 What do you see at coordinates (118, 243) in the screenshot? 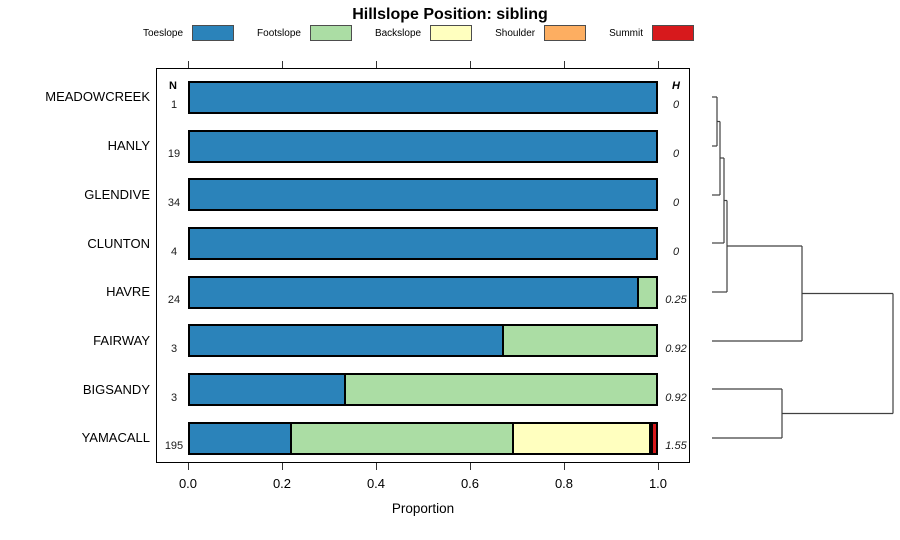
I see `y-axis-label: CLUNTON` at bounding box center [118, 243].